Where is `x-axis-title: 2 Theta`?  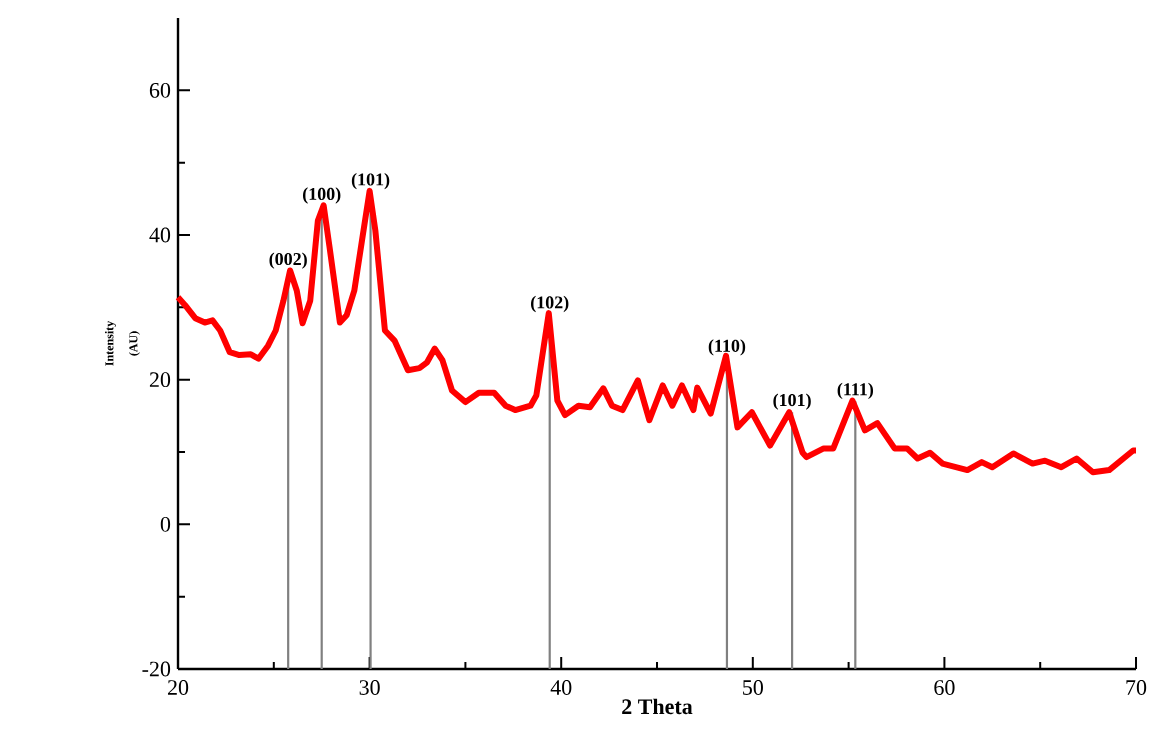 x-axis-title: 2 Theta is located at coordinates (657, 706).